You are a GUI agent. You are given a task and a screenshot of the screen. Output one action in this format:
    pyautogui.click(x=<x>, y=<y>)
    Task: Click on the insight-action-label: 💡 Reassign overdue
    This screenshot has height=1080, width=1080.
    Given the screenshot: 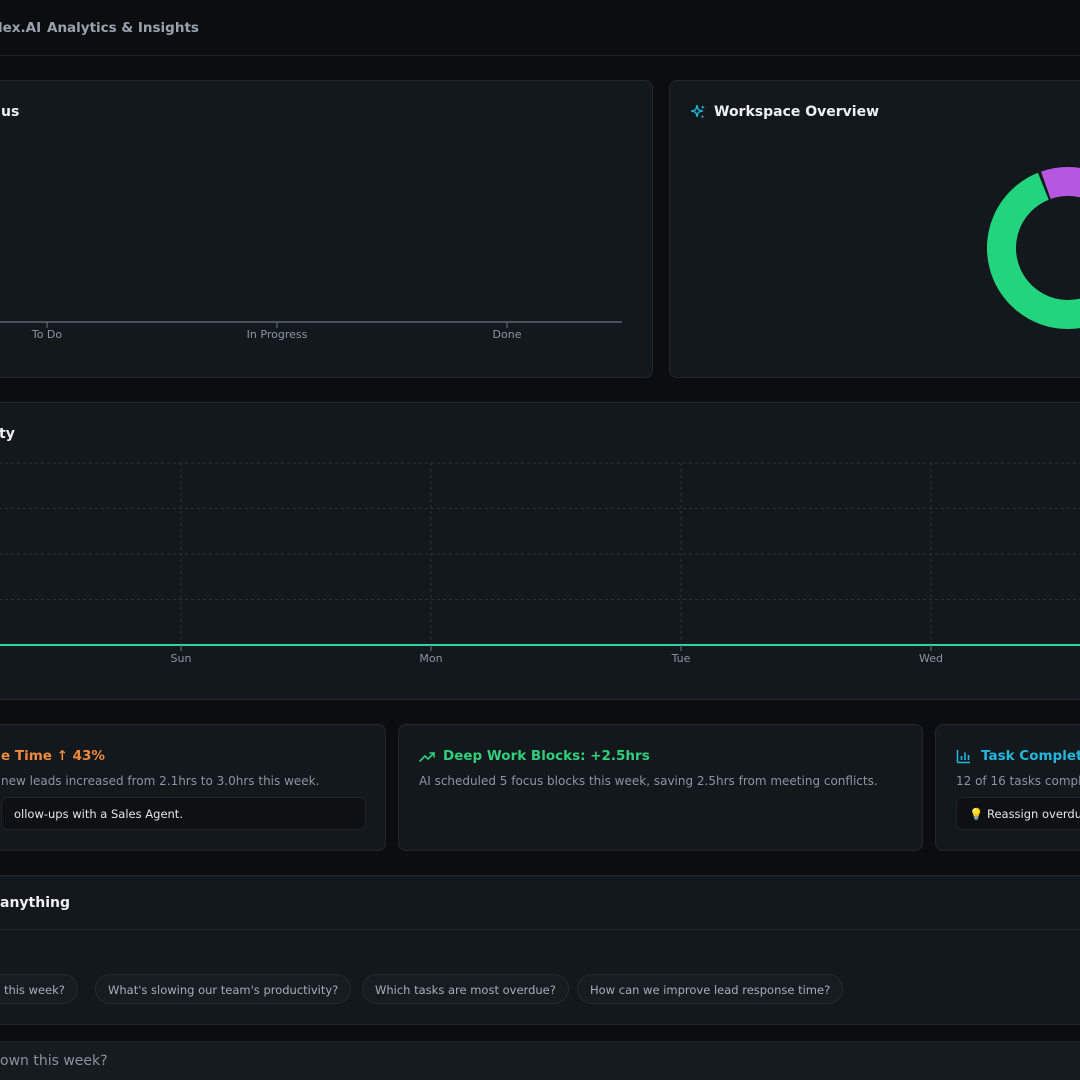 What is the action you would take?
    pyautogui.click(x=1024, y=814)
    